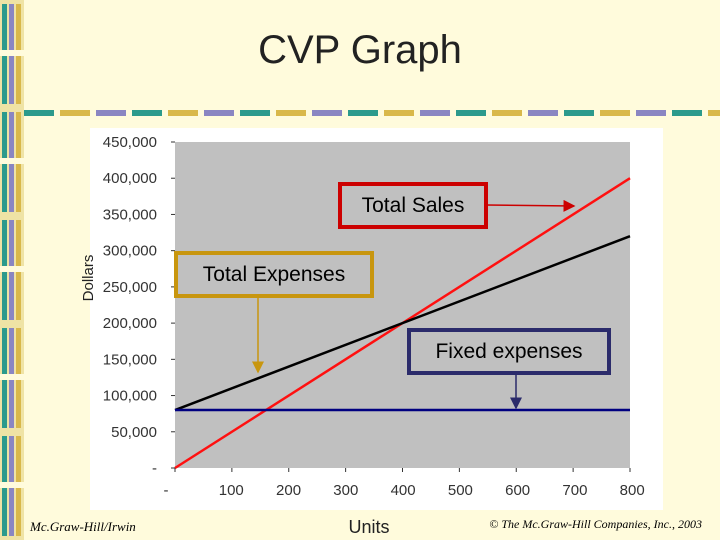  I want to click on y-tick-label: 150,000, so click(130, 359).